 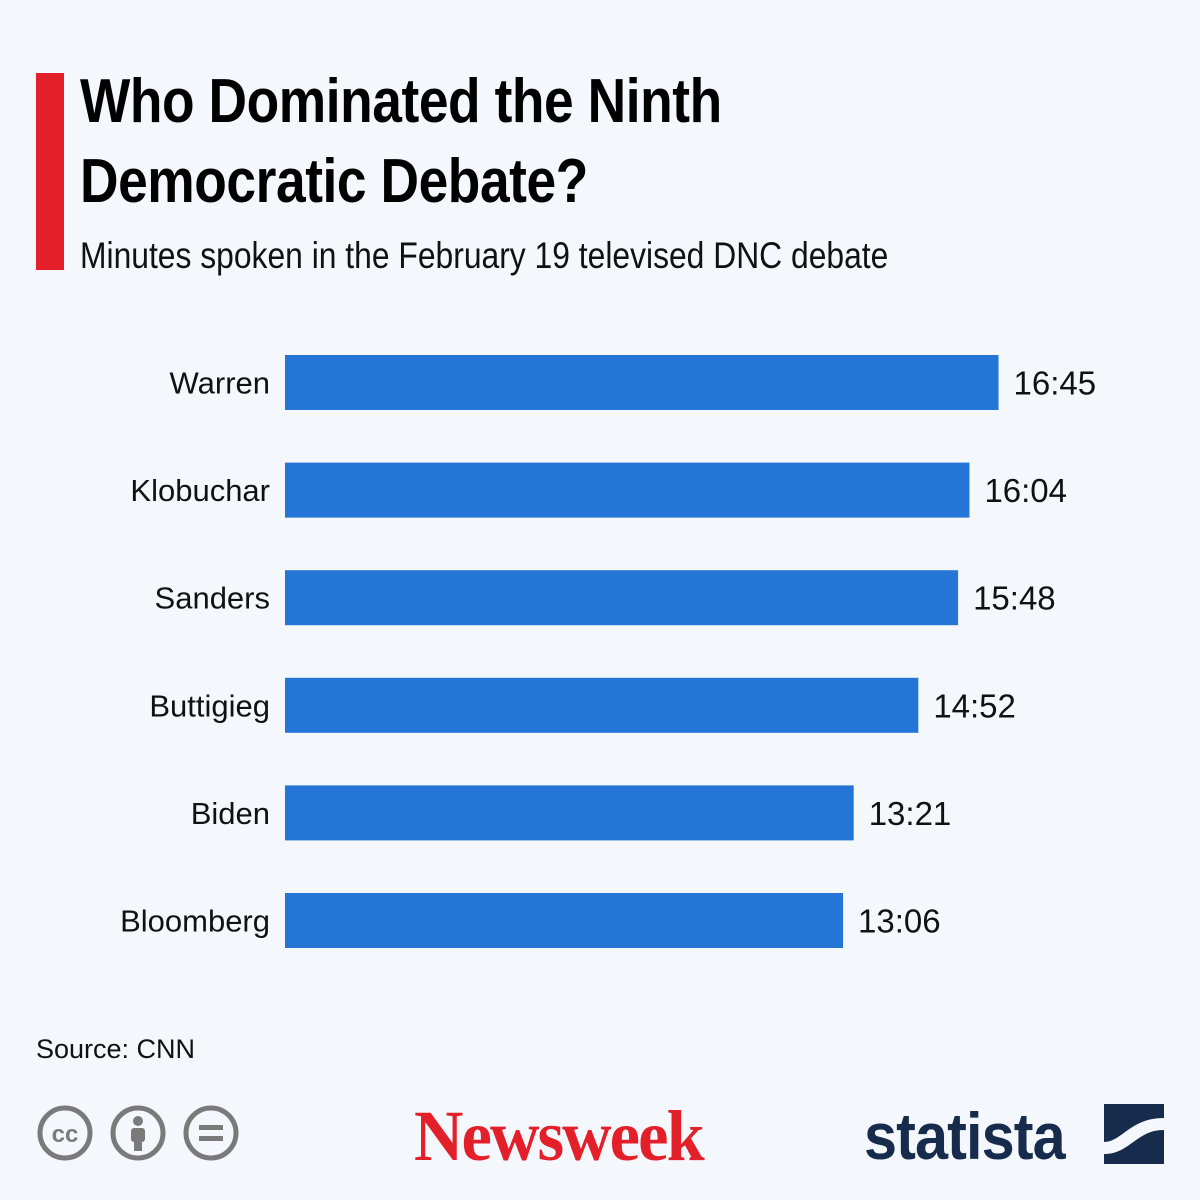 I want to click on bar-group-sanders: Sanders 15:48, so click(x=605, y=598).